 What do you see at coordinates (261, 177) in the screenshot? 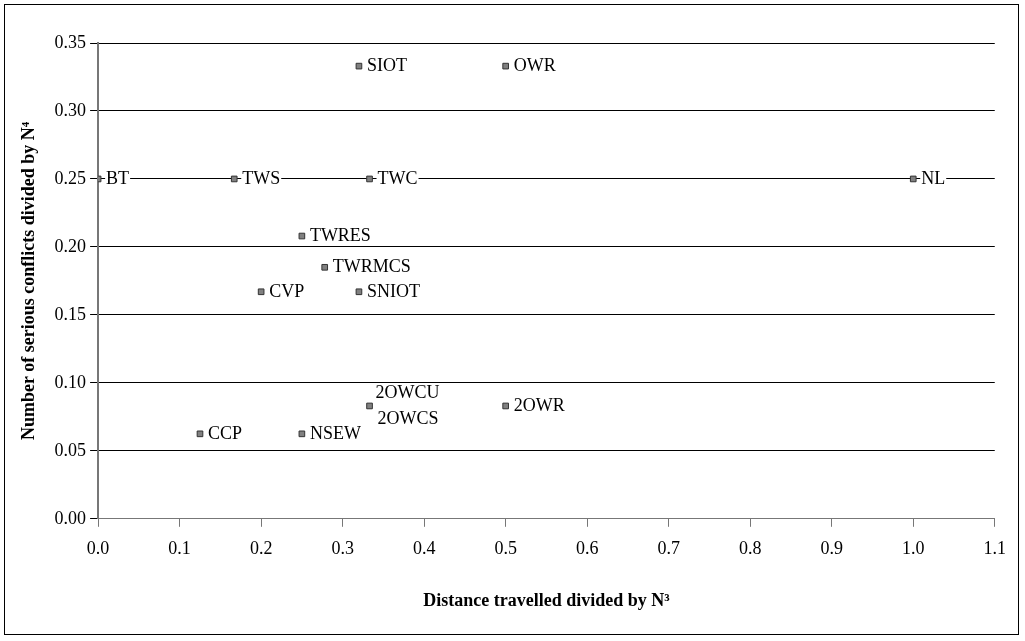
I see `annotation: TWS` at bounding box center [261, 177].